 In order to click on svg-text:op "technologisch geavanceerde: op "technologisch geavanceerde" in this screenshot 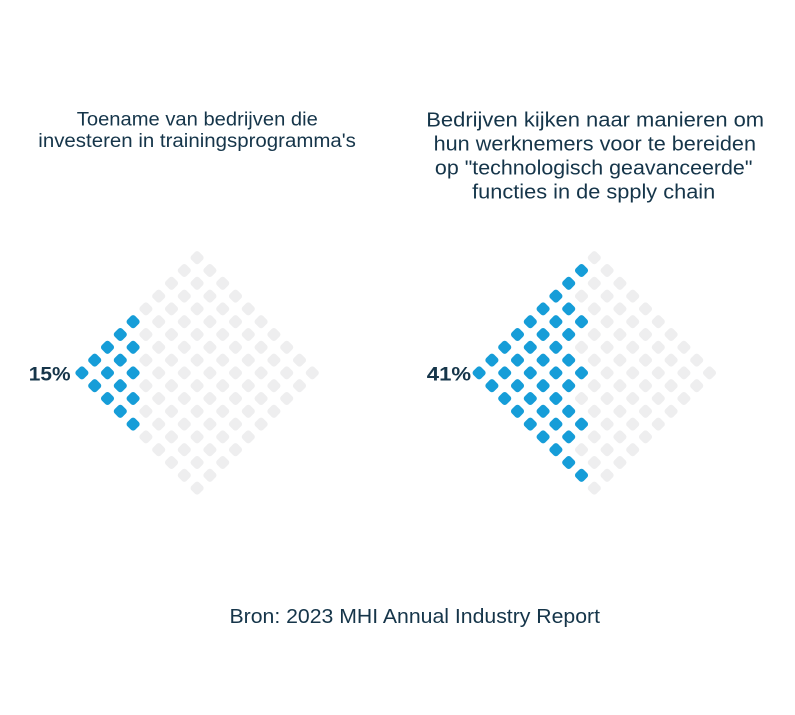, I will do `click(594, 169)`.